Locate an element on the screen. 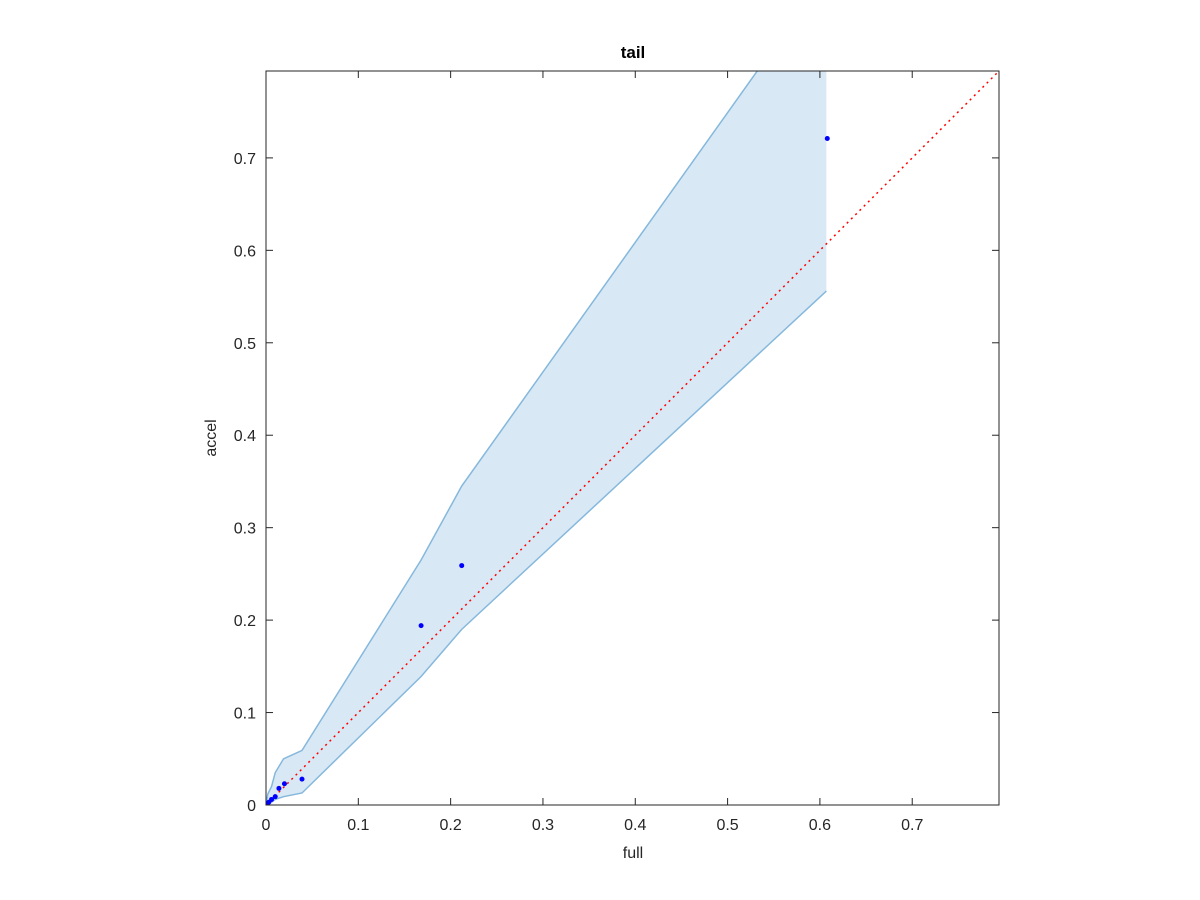 The height and width of the screenshot is (900, 1200). y-tick-label: 0 is located at coordinates (251, 806).